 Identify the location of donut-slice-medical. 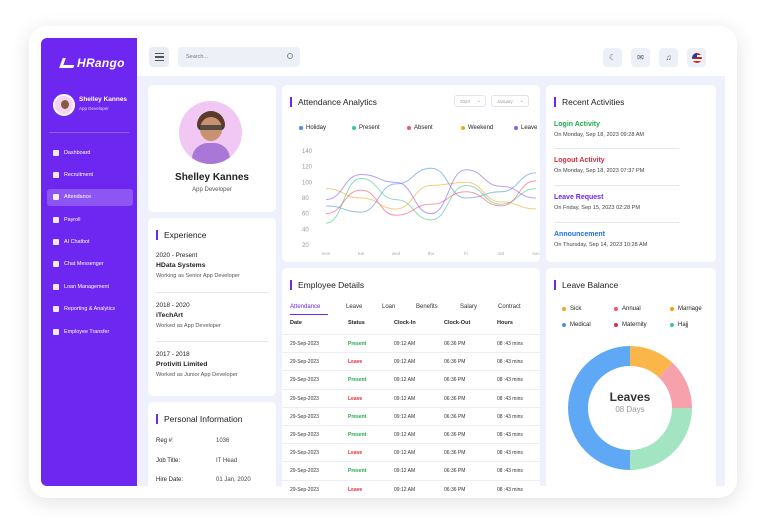
(599, 408).